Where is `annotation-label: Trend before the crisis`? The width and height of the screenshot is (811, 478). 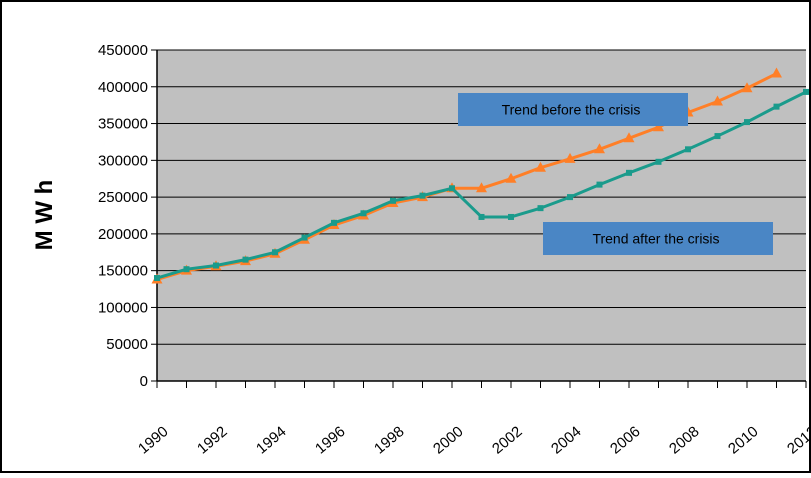
annotation-label: Trend before the crisis is located at coordinates (571, 110).